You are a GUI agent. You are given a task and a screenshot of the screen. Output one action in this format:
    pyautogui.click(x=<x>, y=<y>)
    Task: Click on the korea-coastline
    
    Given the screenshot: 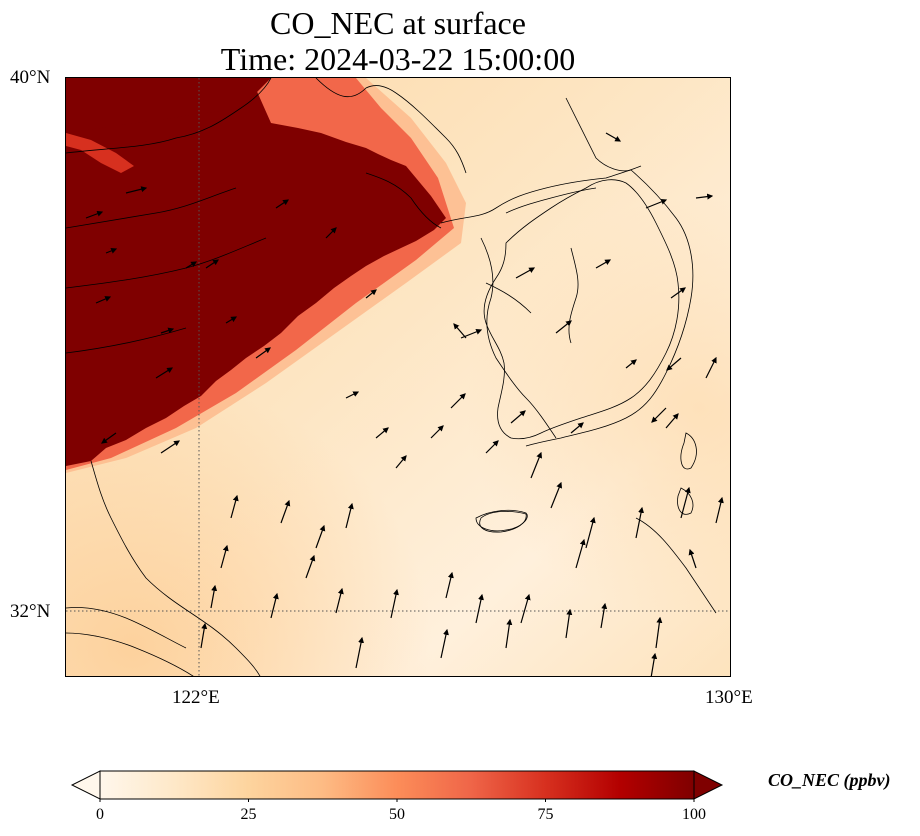 What is the action you would take?
    pyautogui.click(x=581, y=309)
    